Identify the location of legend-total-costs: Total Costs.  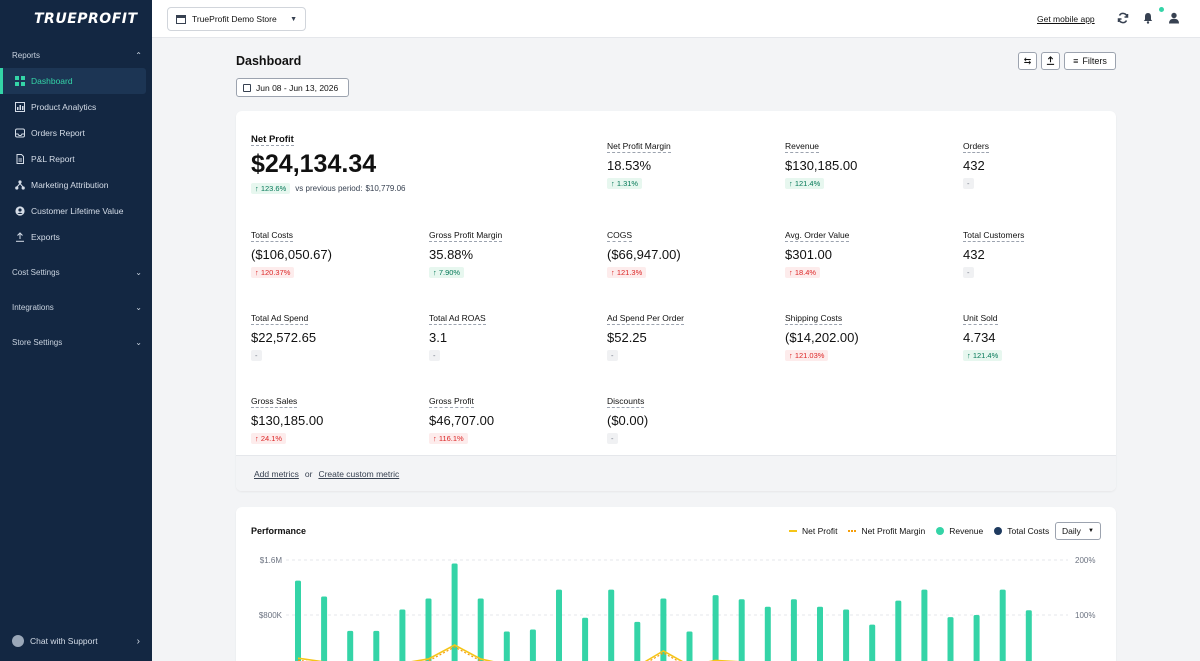
(1021, 531).